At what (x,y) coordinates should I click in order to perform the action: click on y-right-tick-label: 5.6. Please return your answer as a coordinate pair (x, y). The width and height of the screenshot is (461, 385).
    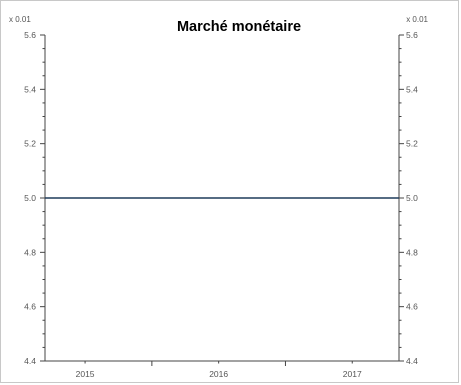
    Looking at the image, I should click on (412, 35).